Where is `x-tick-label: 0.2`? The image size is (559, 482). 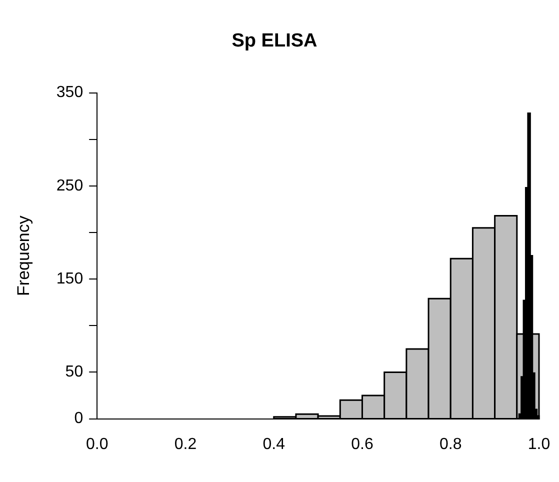
x-tick-label: 0.2 is located at coordinates (185, 444).